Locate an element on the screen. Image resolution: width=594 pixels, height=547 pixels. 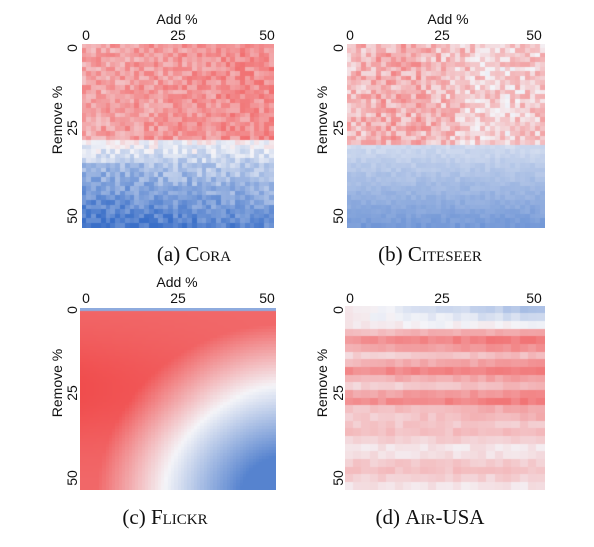
caption-prefix: (b) is located at coordinates (393, 254).